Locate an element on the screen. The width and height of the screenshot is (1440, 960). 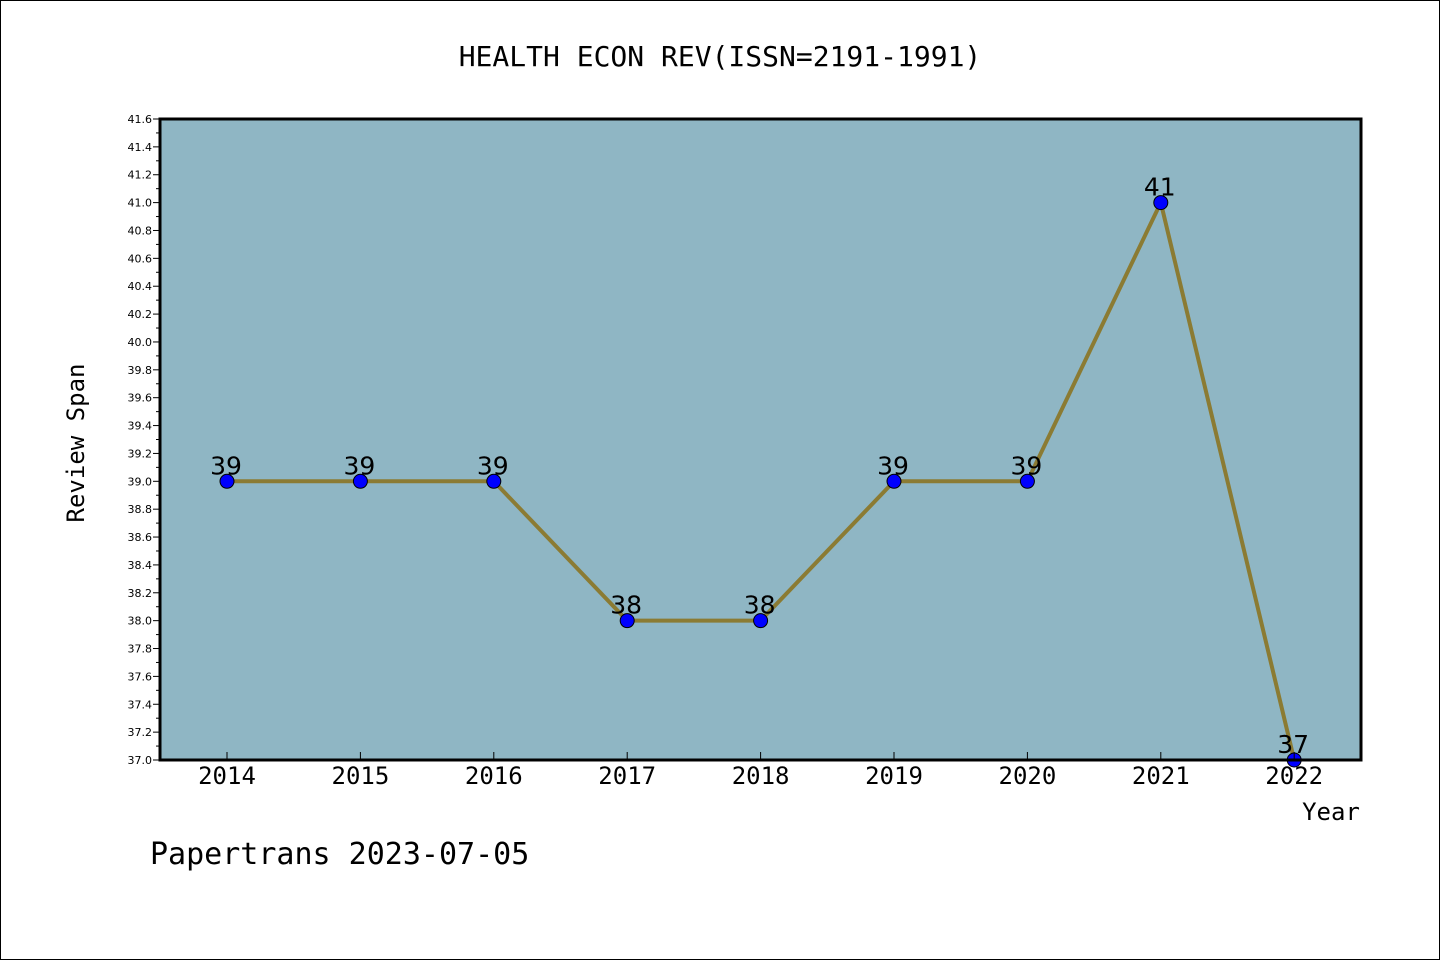
y-tick-label: 38.6 is located at coordinates (140, 537).